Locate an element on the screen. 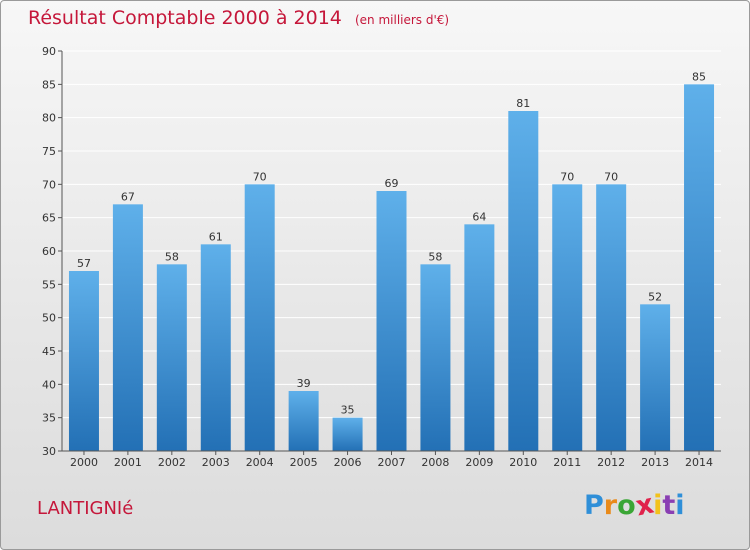 The width and height of the screenshot is (750, 550). bar-2003 is located at coordinates (215, 347).